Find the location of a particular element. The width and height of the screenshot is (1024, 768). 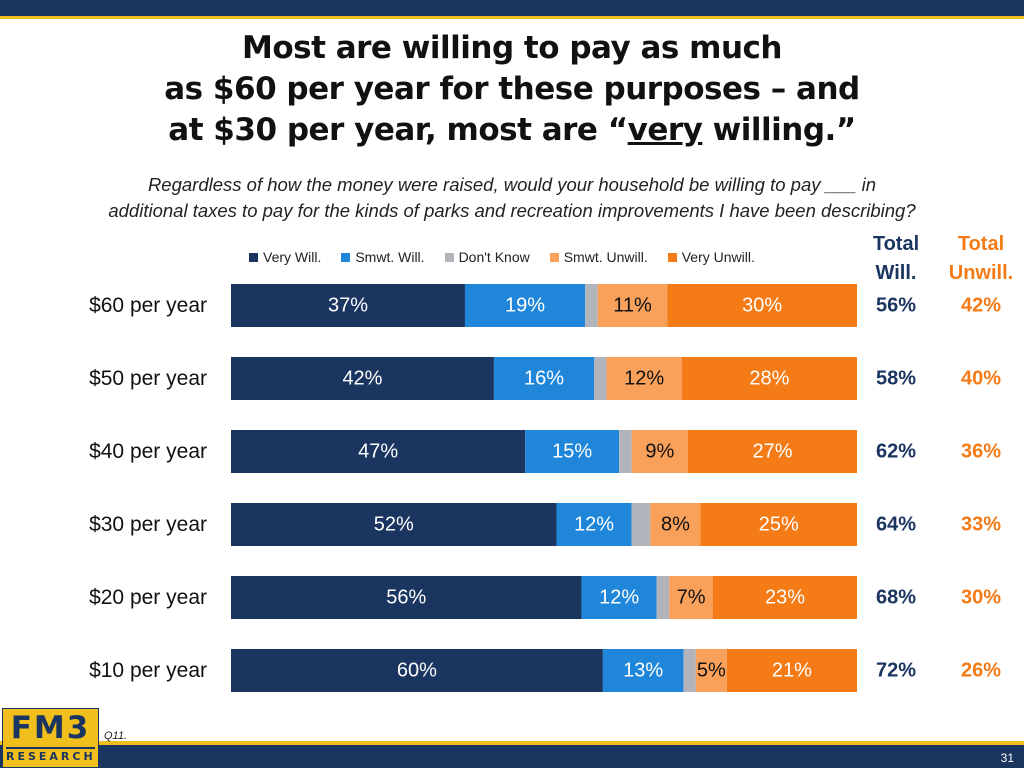

data-label: 56% is located at coordinates (406, 598).